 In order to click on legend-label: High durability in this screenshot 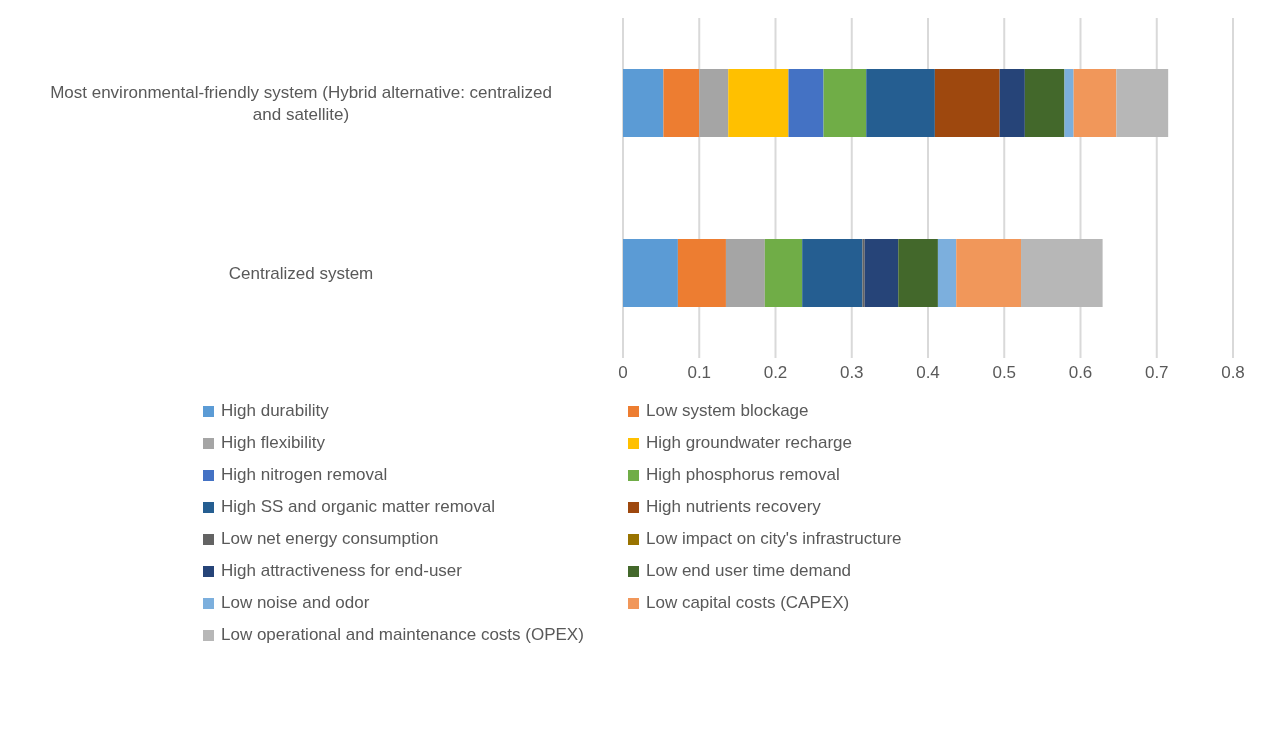, I will do `click(275, 411)`.